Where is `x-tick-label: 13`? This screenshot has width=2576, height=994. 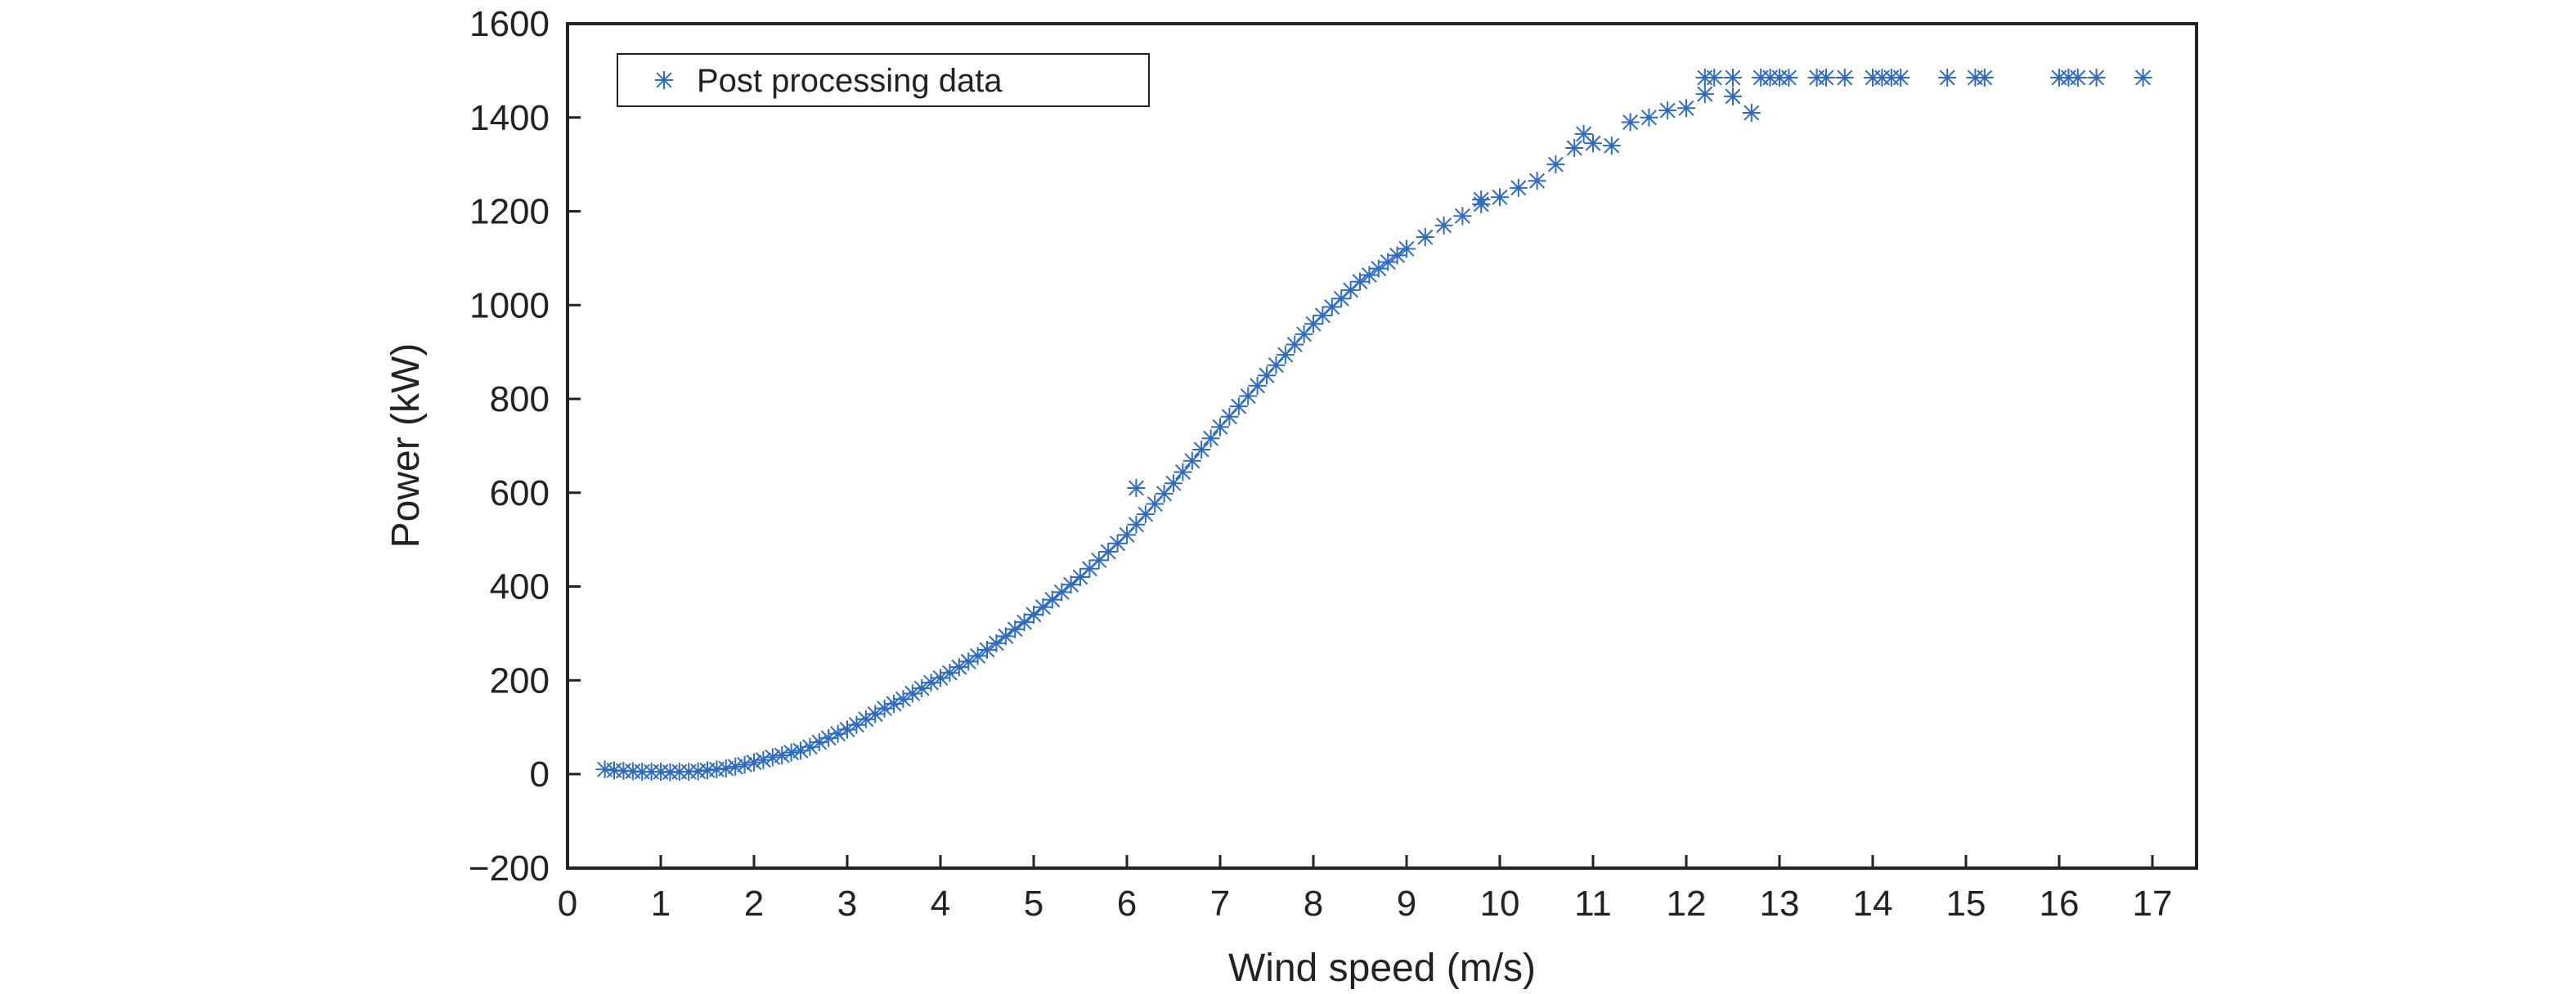
x-tick-label: 13 is located at coordinates (1780, 904).